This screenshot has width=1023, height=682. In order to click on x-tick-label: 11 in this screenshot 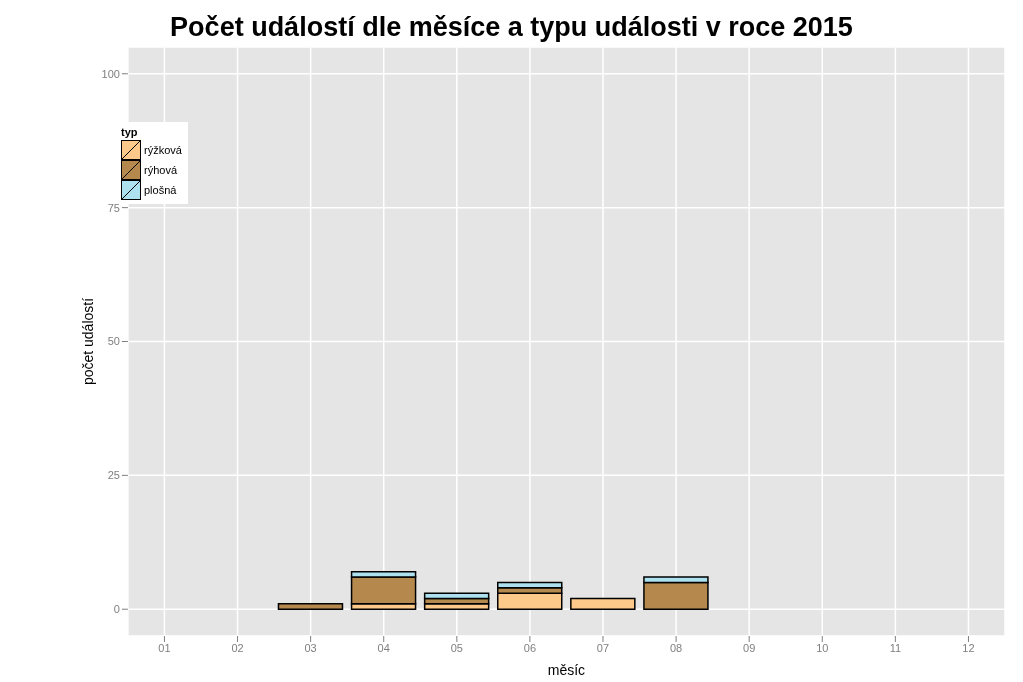, I will do `click(895, 647)`.